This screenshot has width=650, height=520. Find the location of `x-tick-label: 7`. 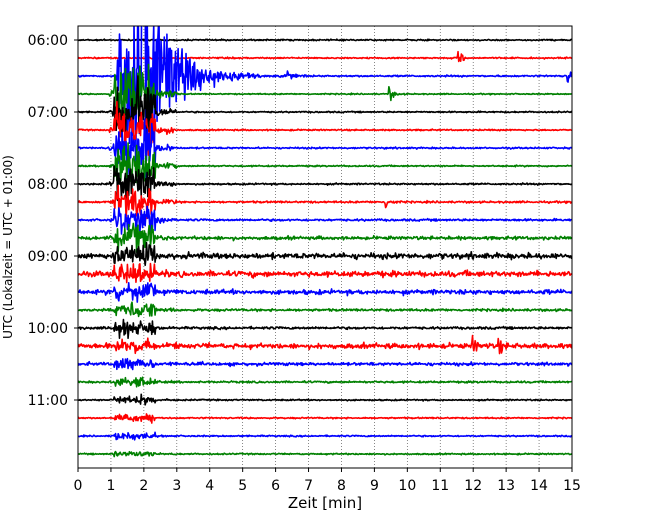

x-tick-label: 7 is located at coordinates (308, 486).